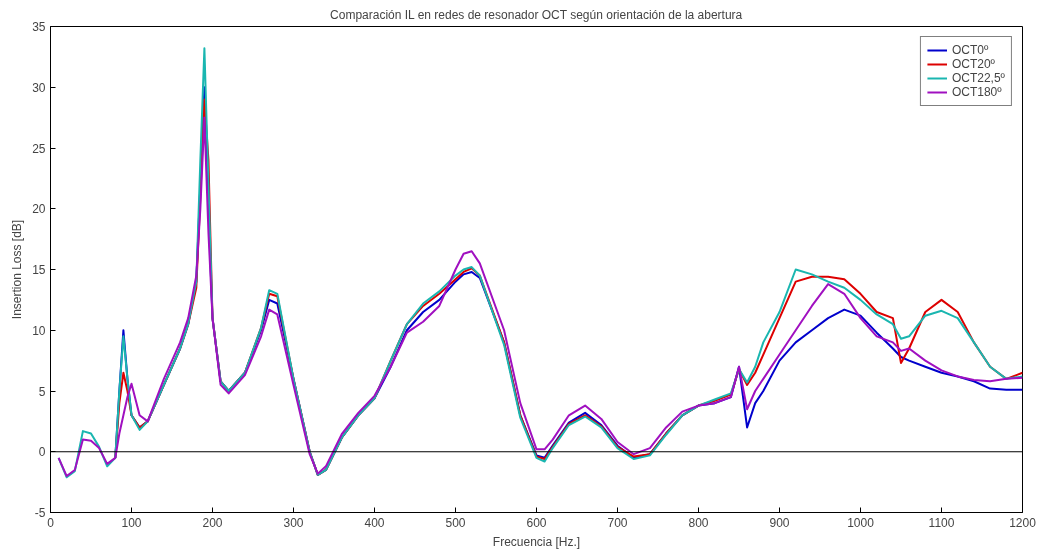 The image size is (1040, 551). What do you see at coordinates (976, 92) in the screenshot?
I see `legend-label: OCT180º` at bounding box center [976, 92].